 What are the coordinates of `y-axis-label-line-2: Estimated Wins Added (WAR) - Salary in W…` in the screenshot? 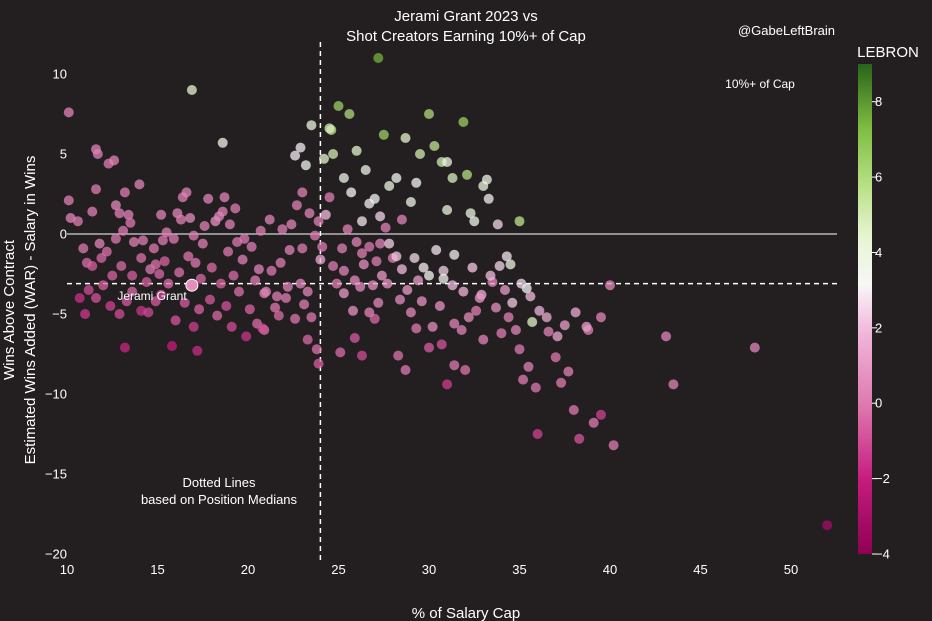 It's located at (30, 310).